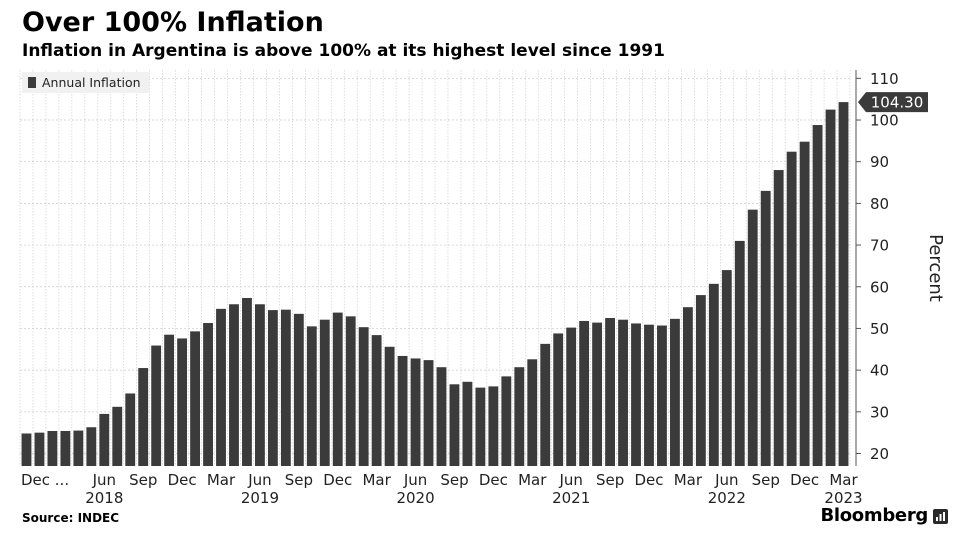  I want to click on x-tick-label-year: 2021, so click(571, 498).